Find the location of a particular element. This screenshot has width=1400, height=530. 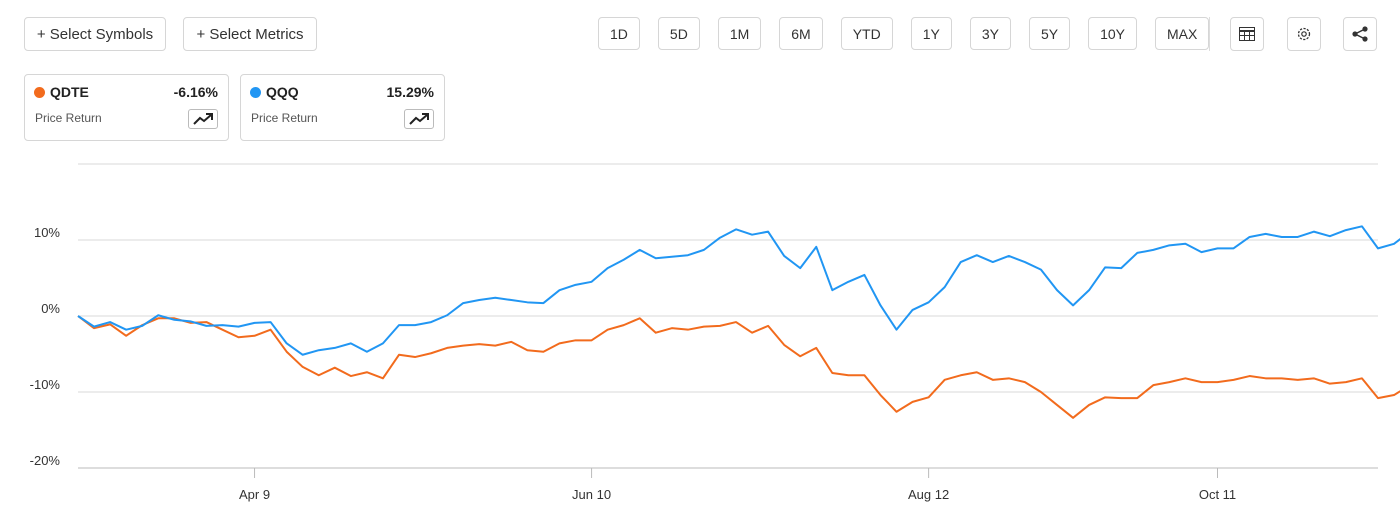

range-button: 1D is located at coordinates (619, 33).